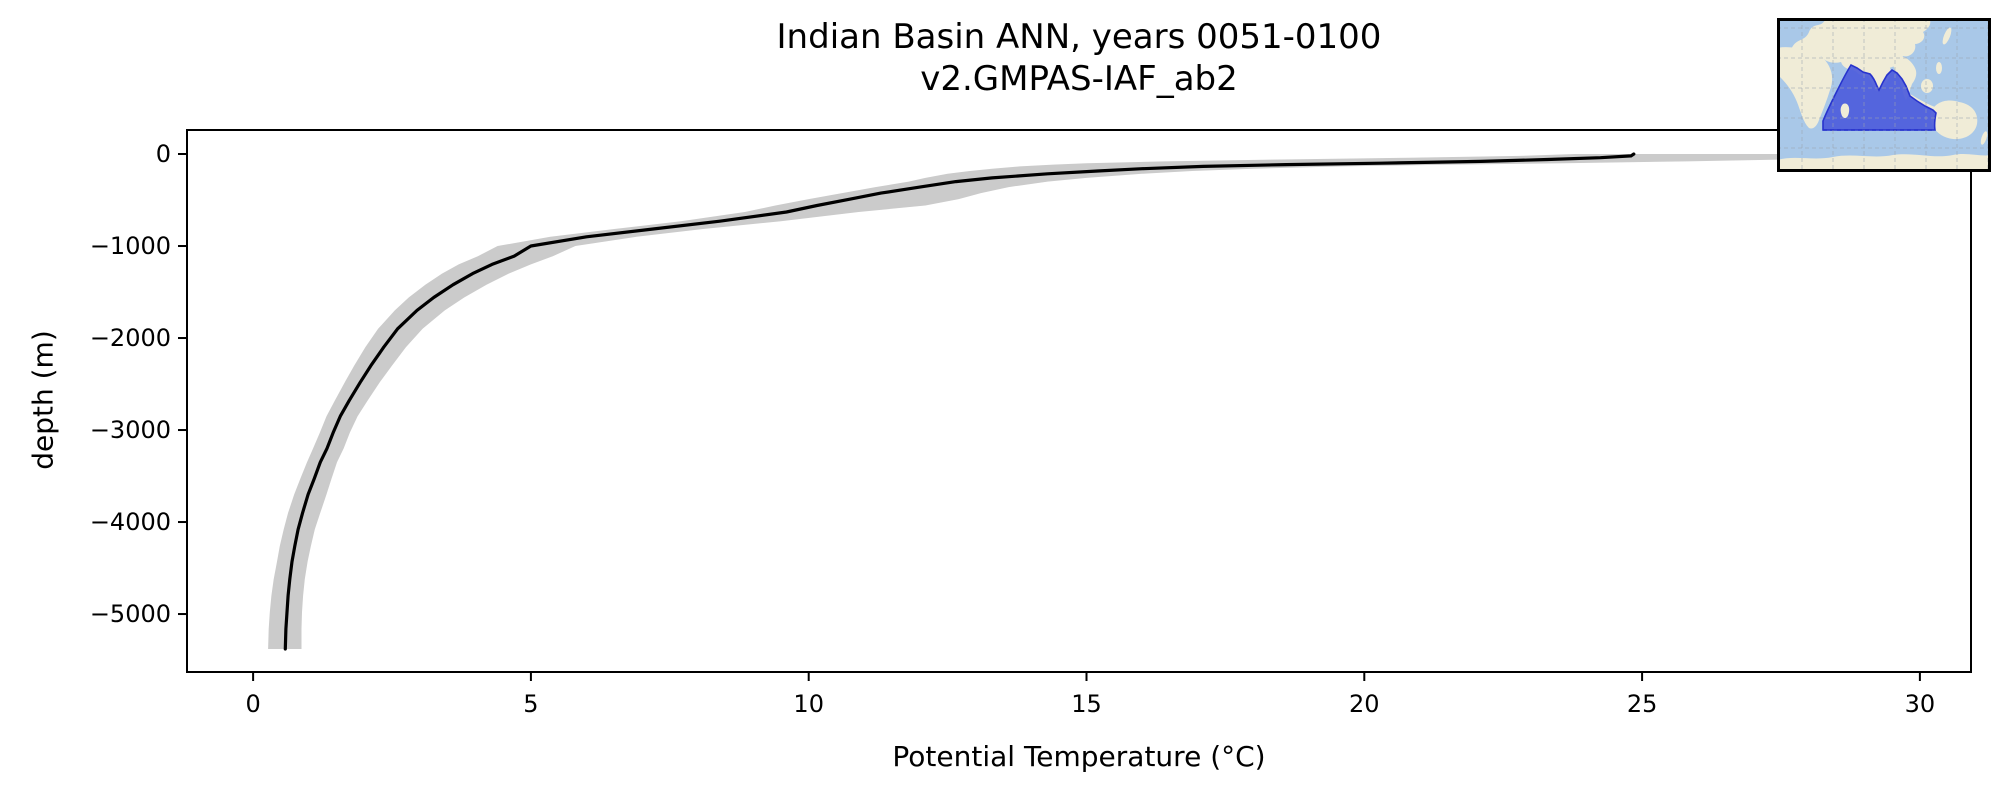 This screenshot has height=800, width=2000. Describe the element at coordinates (1939, 68) in the screenshot. I see `map-land-philippines` at that location.